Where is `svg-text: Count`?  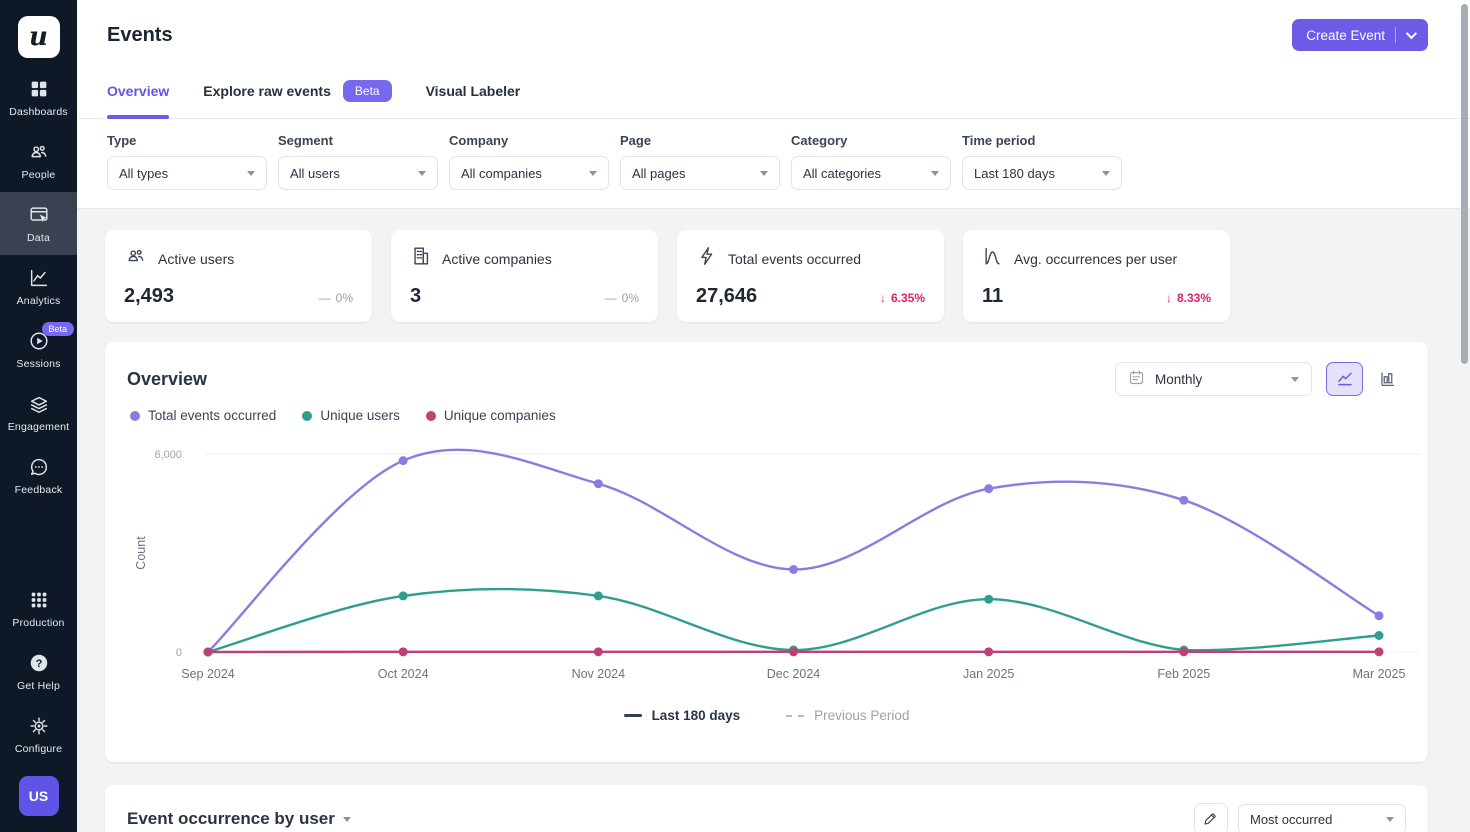
svg-text: Count is located at coordinates (141, 553).